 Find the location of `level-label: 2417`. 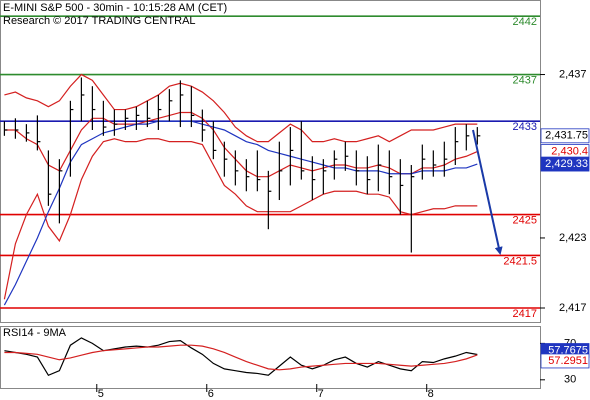

level-label: 2417 is located at coordinates (525, 314).